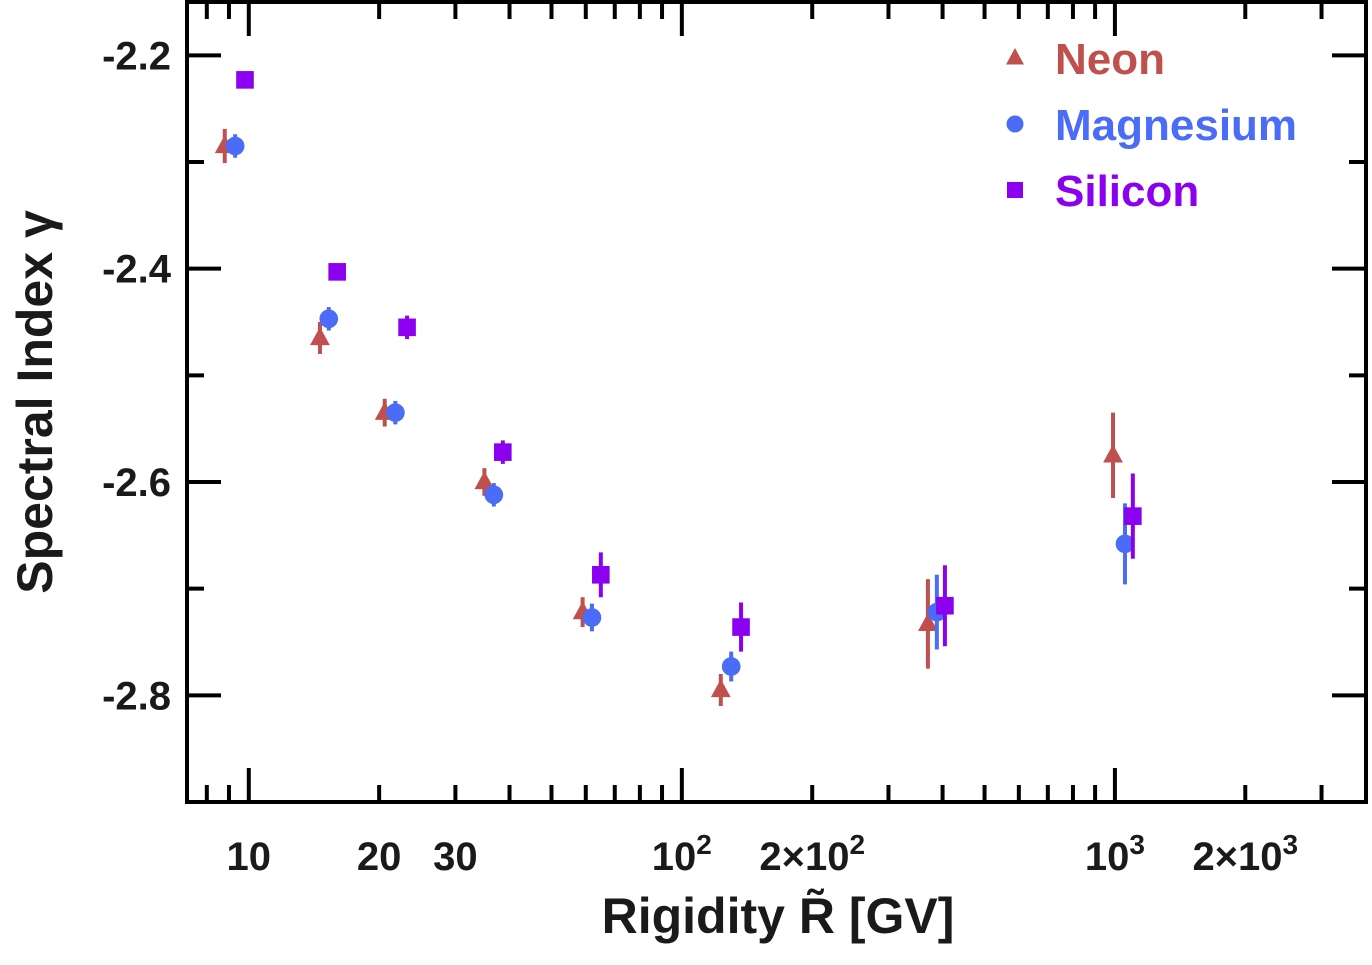 Image resolution: width=1372 pixels, height=965 pixels. What do you see at coordinates (1015, 190) in the screenshot?
I see `legend-square-marker` at bounding box center [1015, 190].